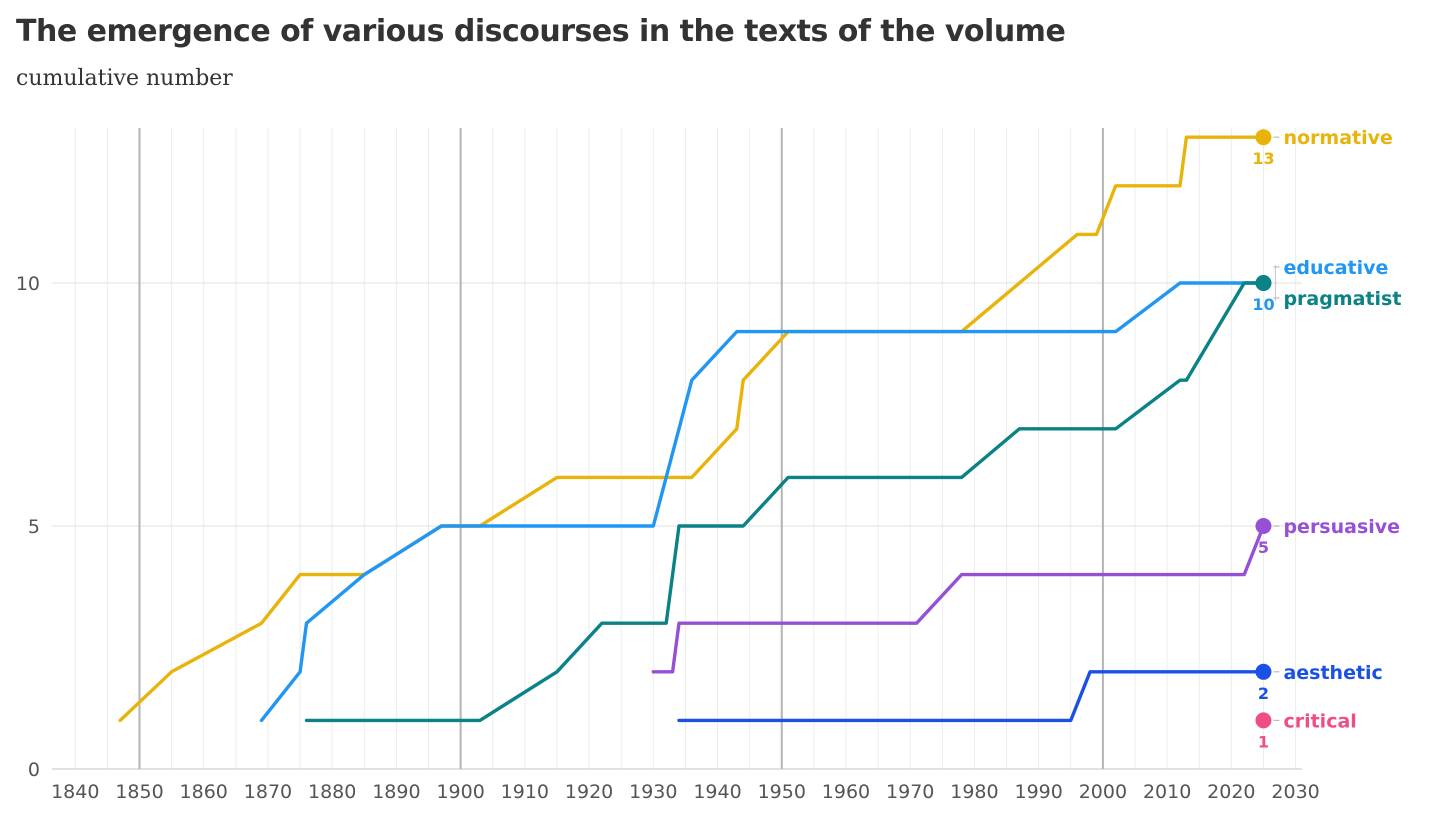 The image size is (1456, 822). I want to click on y-tick-label: 0, so click(34, 770).